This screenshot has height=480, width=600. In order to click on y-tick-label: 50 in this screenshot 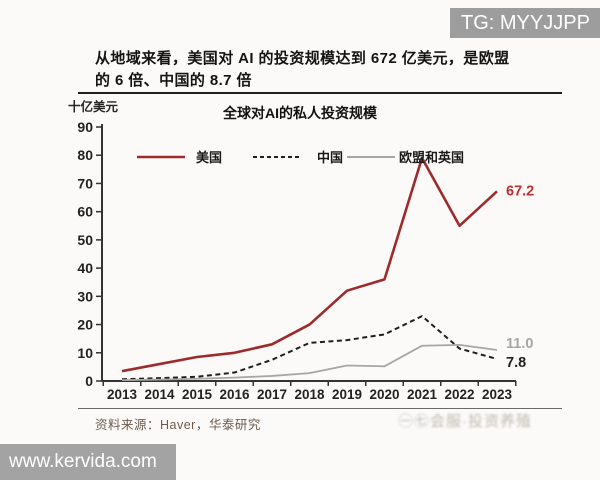, I will do `click(85, 240)`.